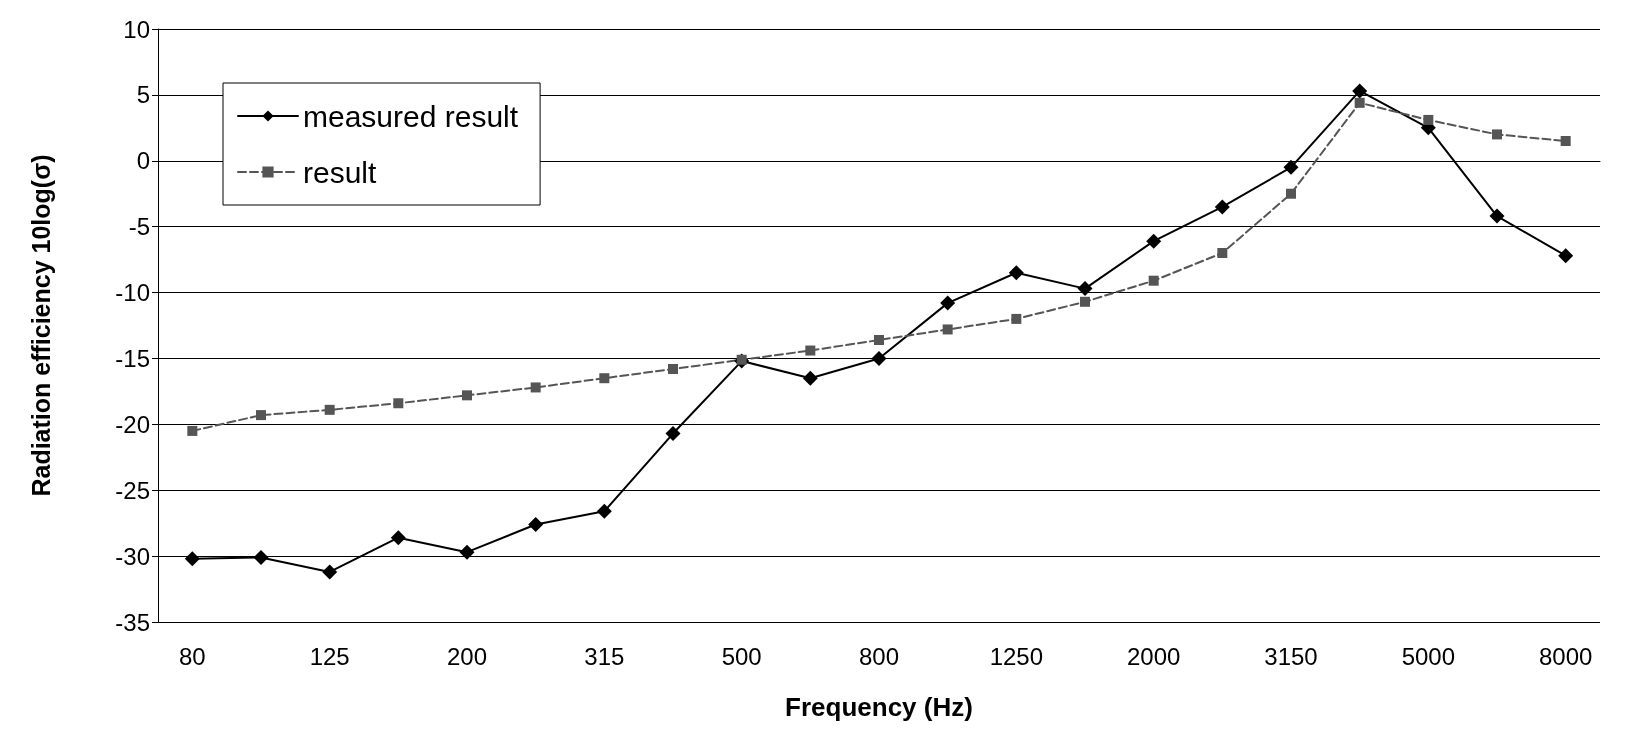 The height and width of the screenshot is (756, 1625). I want to click on y-tick-label: 10, so click(136, 29).